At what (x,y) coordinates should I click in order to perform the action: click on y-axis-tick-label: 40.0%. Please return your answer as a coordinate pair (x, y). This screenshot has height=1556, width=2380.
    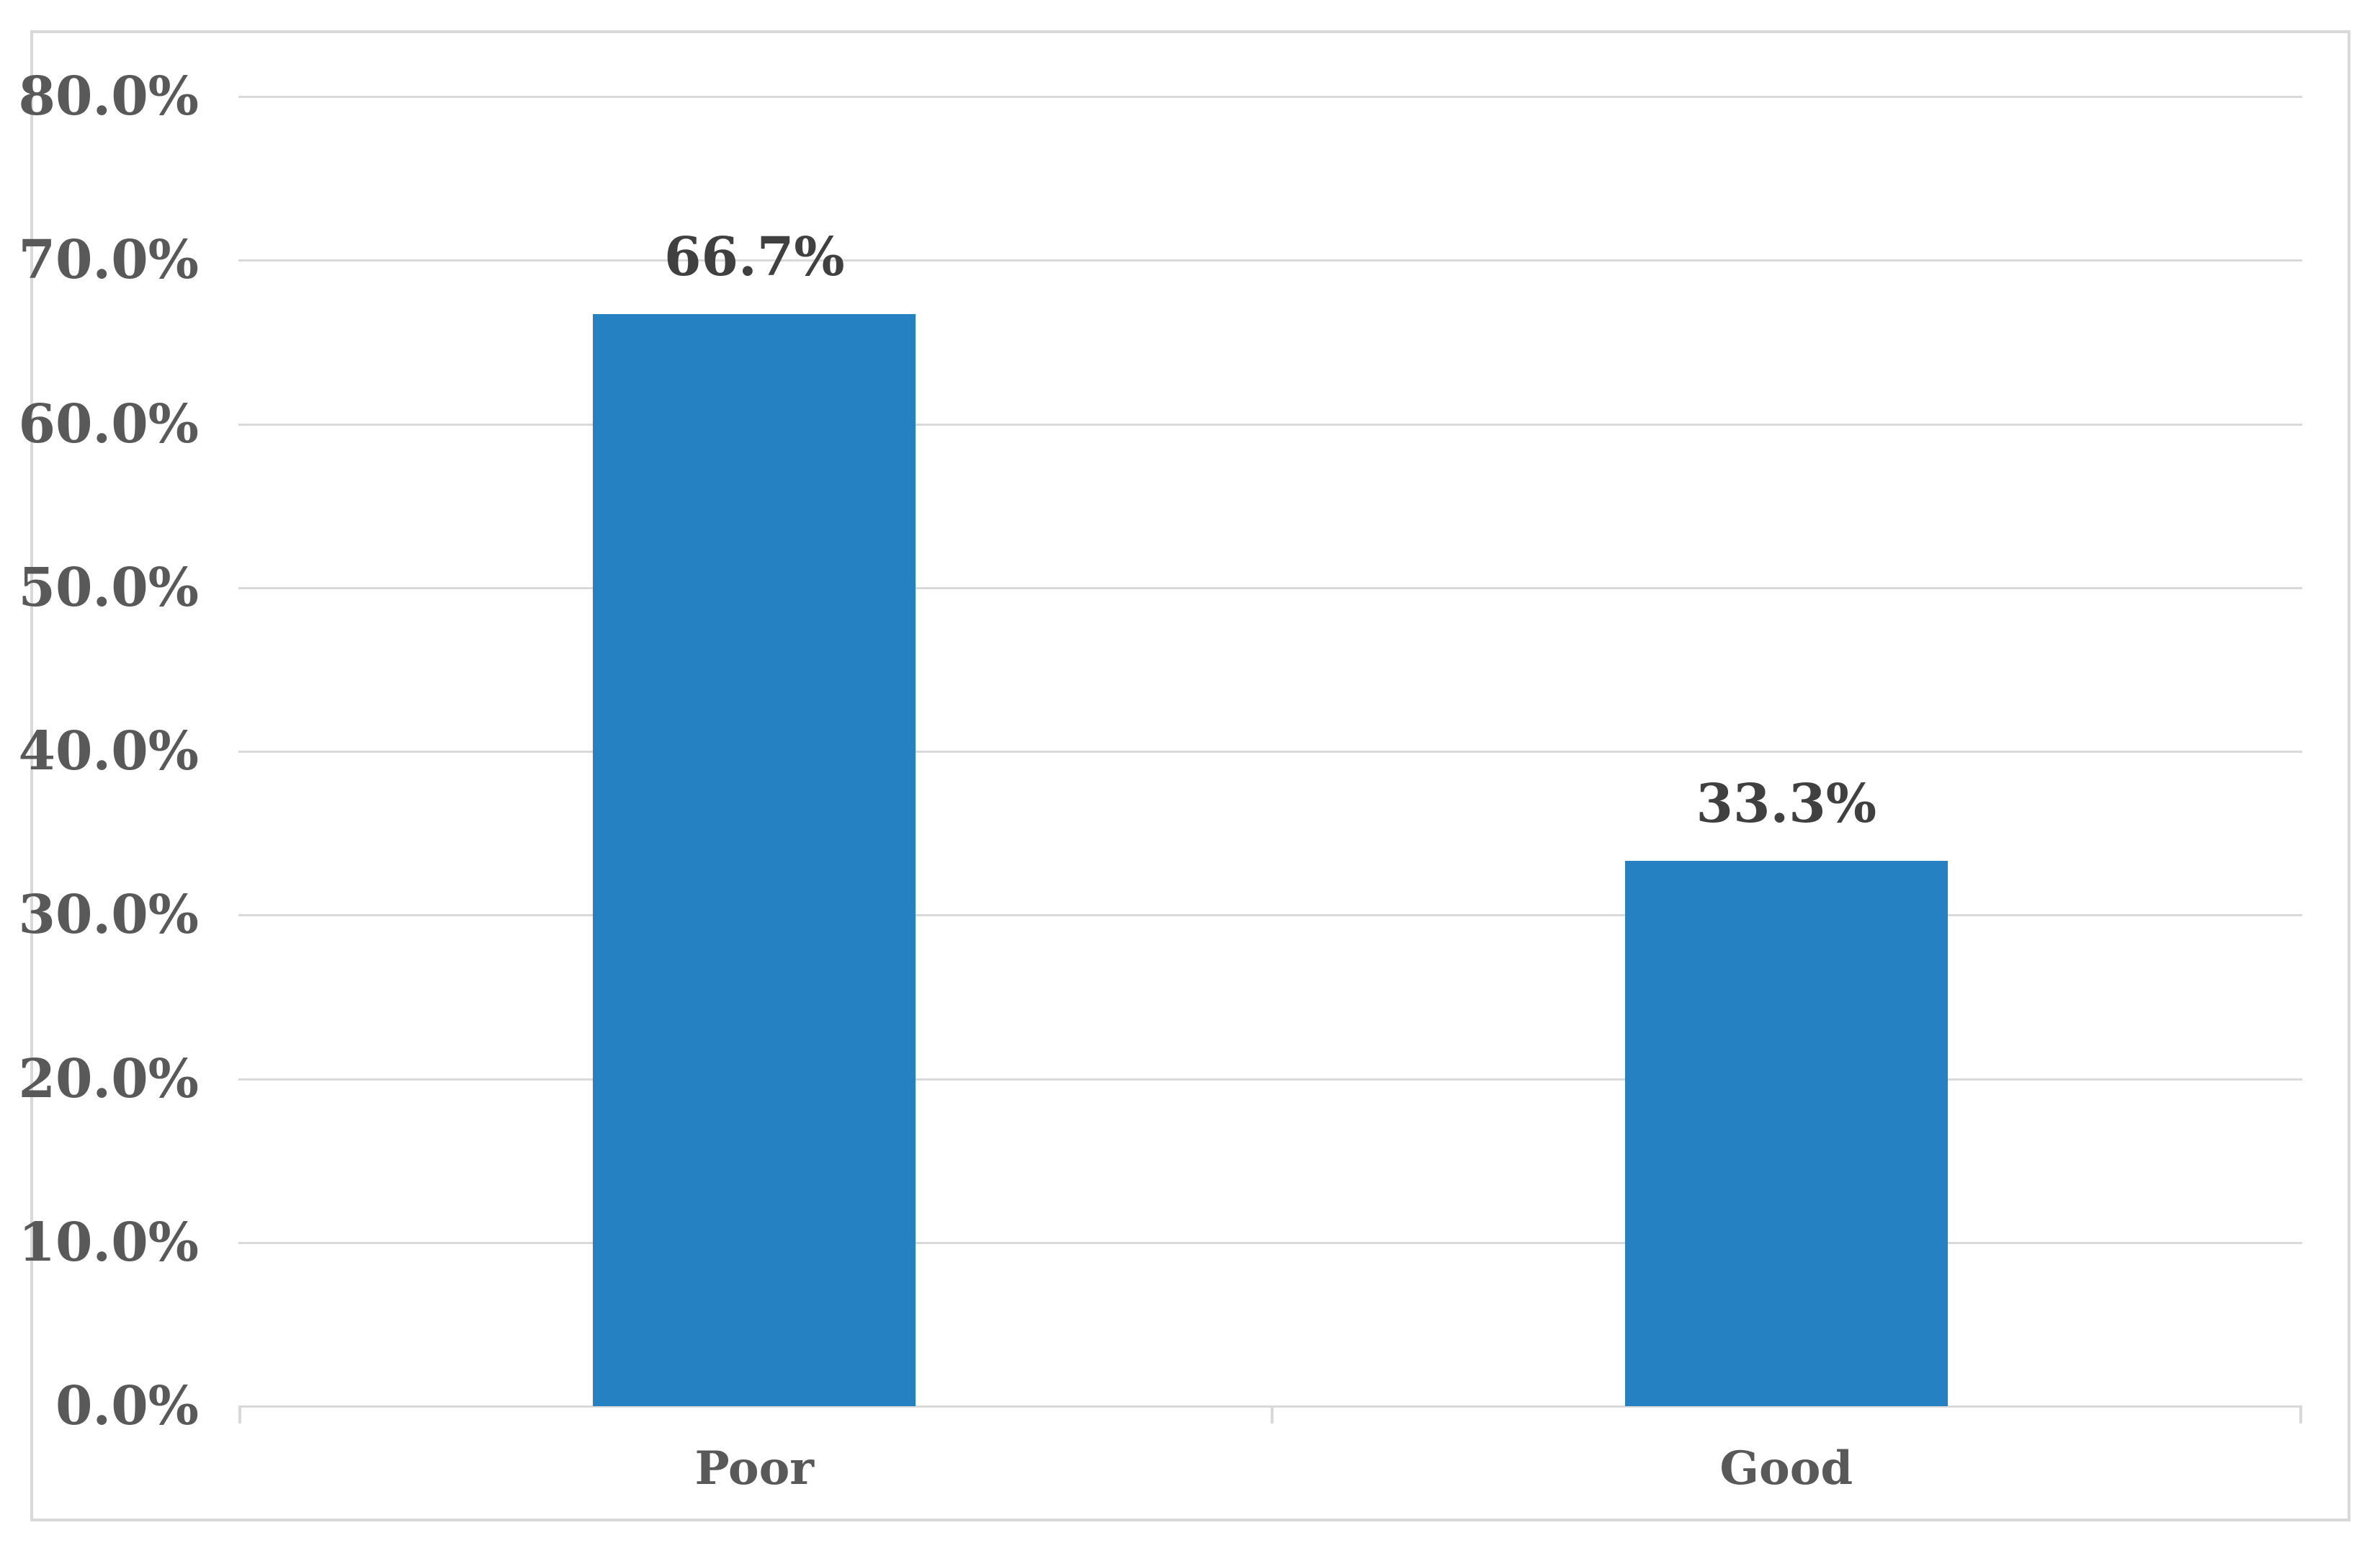
    Looking at the image, I should click on (108, 751).